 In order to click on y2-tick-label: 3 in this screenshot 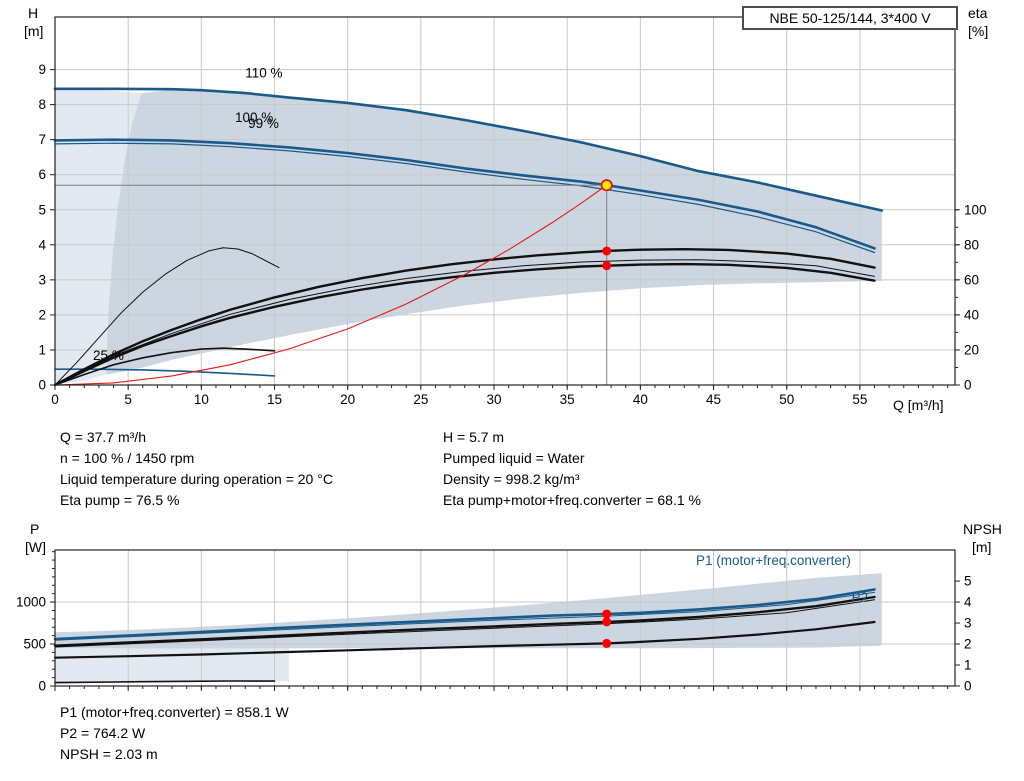, I will do `click(968, 623)`.